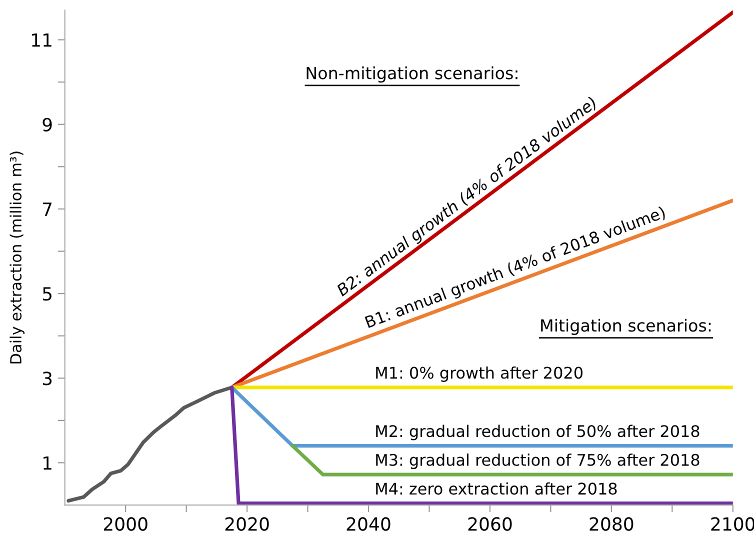  I want to click on x-tick-label: 2060, so click(490, 524).